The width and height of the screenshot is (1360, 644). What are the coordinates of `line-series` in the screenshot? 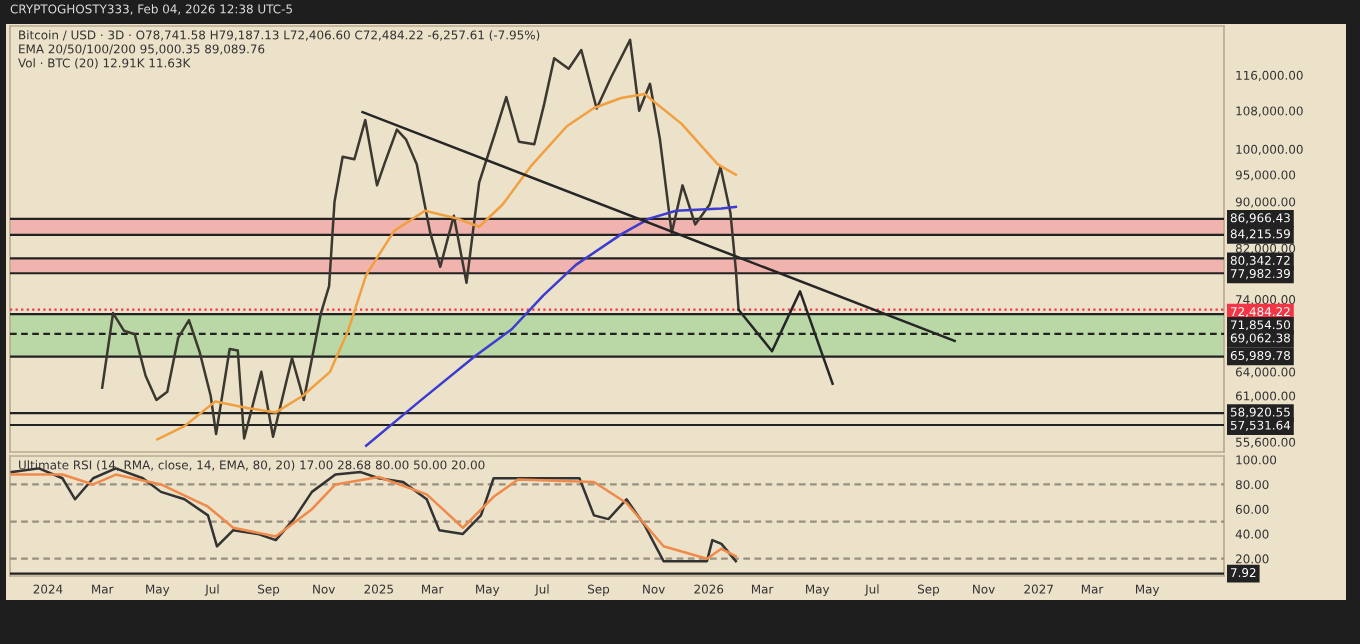 It's located at (551, 326).